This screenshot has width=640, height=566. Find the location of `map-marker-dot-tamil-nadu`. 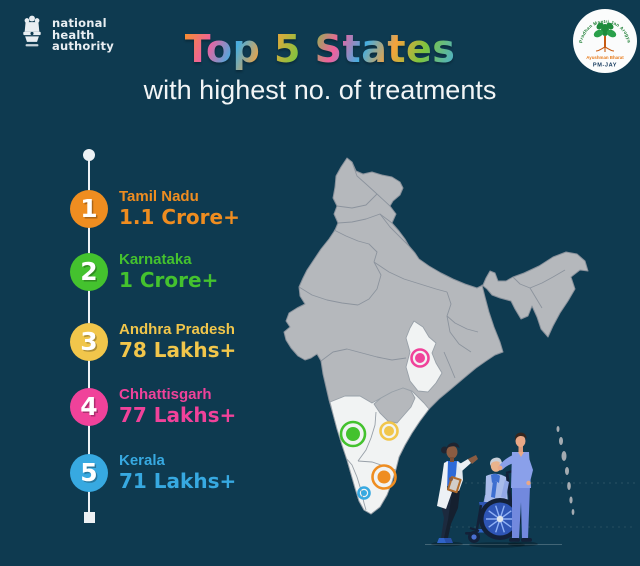

map-marker-dot-tamil-nadu is located at coordinates (384, 477).